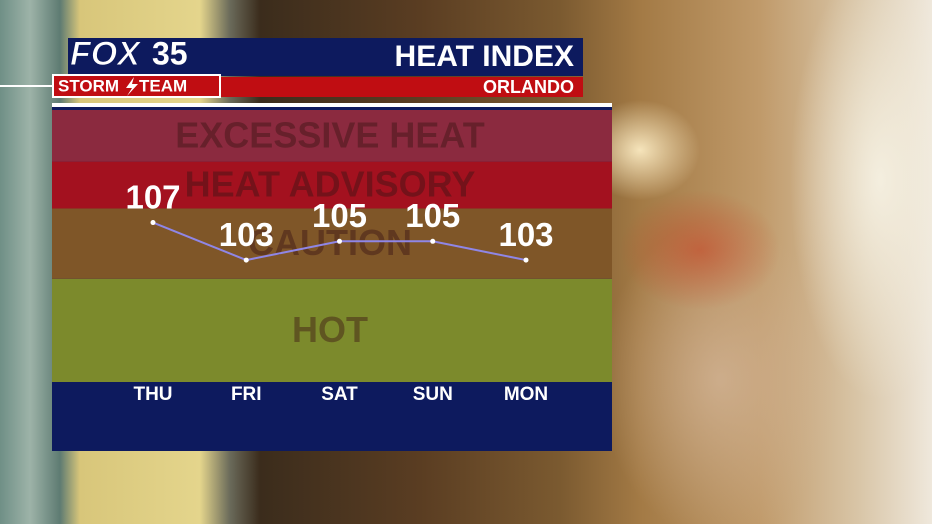 This screenshot has width=932, height=524. I want to click on header-bar, so click(325, 57).